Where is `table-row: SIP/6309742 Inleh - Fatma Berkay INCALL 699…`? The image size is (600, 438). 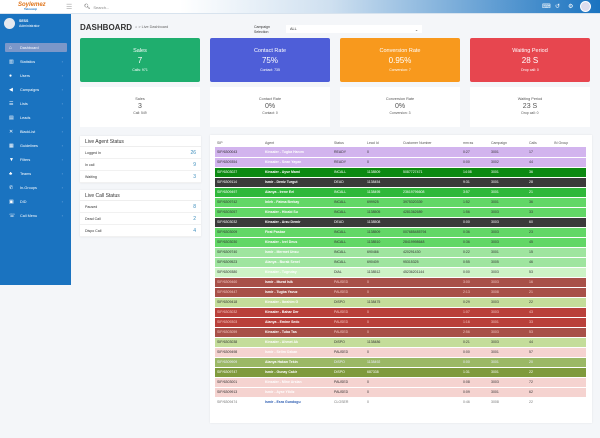
table-row: SIP/6309742 Inleh - Fatma Berkay INCALL 699… is located at coordinates (400, 202).